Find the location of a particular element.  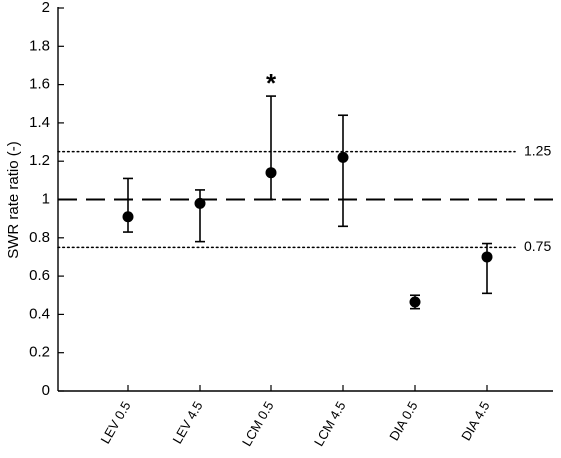

x-tick-label: DIA 0.5 is located at coordinates (403, 421).